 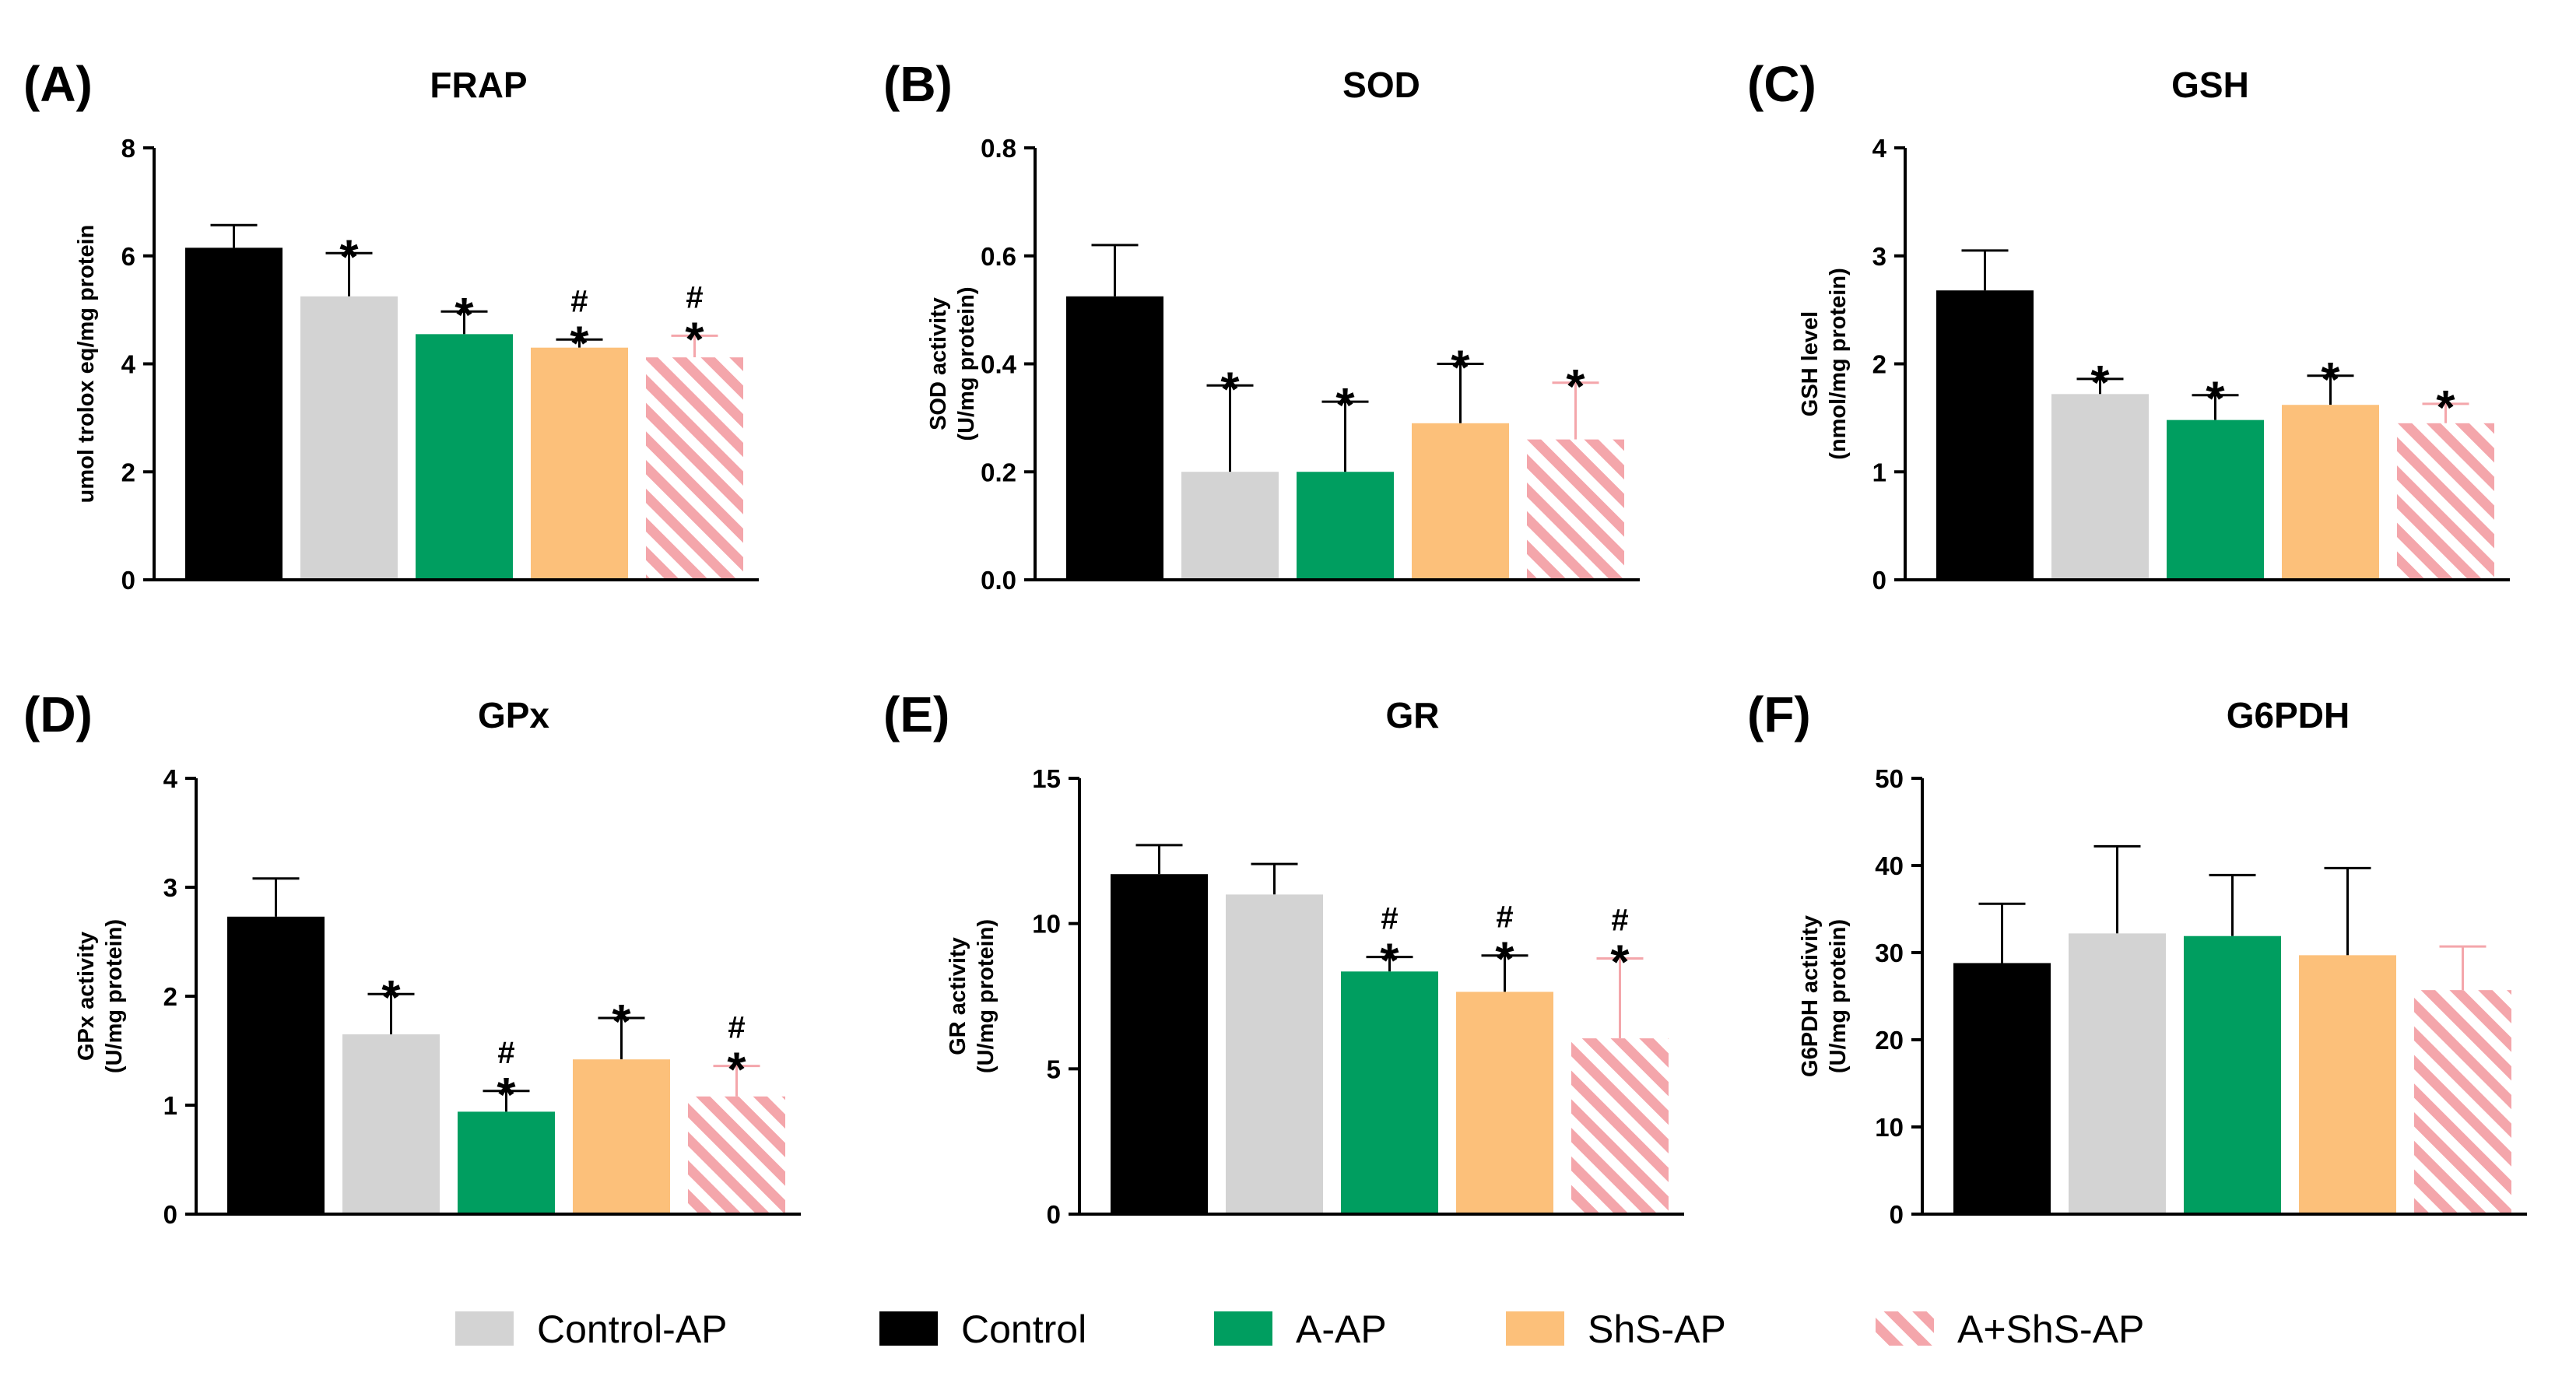 What do you see at coordinates (1046, 778) in the screenshot?
I see `y-tick-label: 15` at bounding box center [1046, 778].